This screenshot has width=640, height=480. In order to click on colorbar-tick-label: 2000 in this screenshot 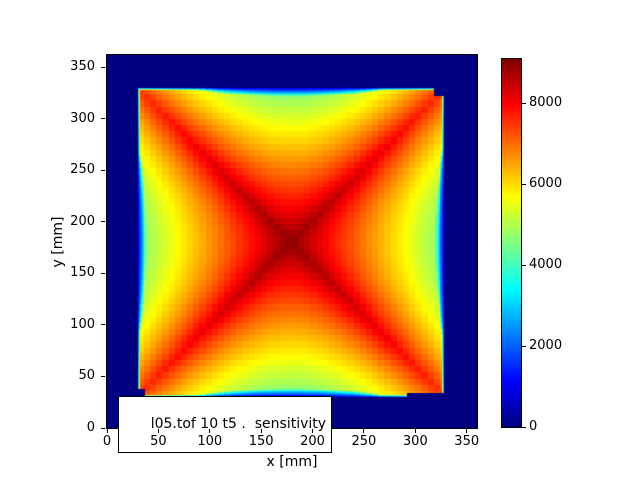, I will do `click(546, 346)`.